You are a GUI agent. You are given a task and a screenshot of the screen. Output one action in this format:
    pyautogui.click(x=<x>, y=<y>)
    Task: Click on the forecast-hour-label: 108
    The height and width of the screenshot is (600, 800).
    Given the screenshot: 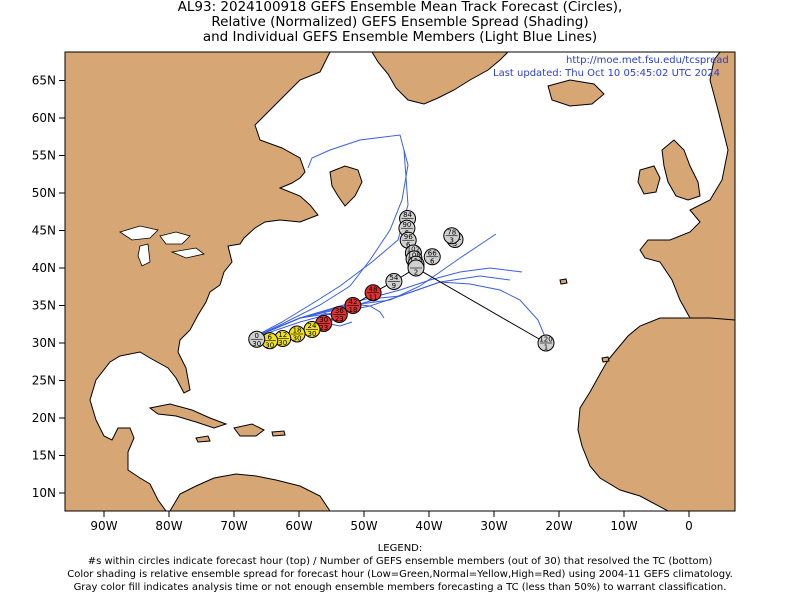 What is the action you would take?
    pyautogui.click(x=413, y=256)
    